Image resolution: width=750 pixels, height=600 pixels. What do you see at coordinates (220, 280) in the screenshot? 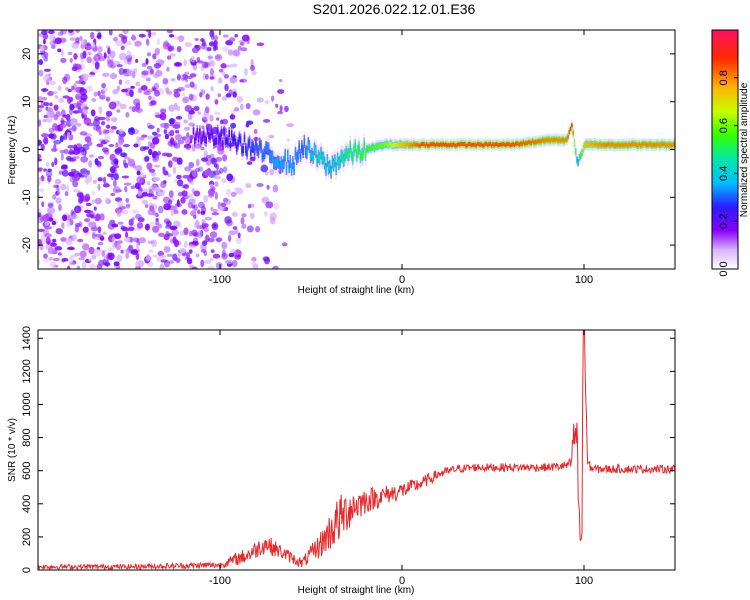
I see `x-tick-label: -100` at bounding box center [220, 280].